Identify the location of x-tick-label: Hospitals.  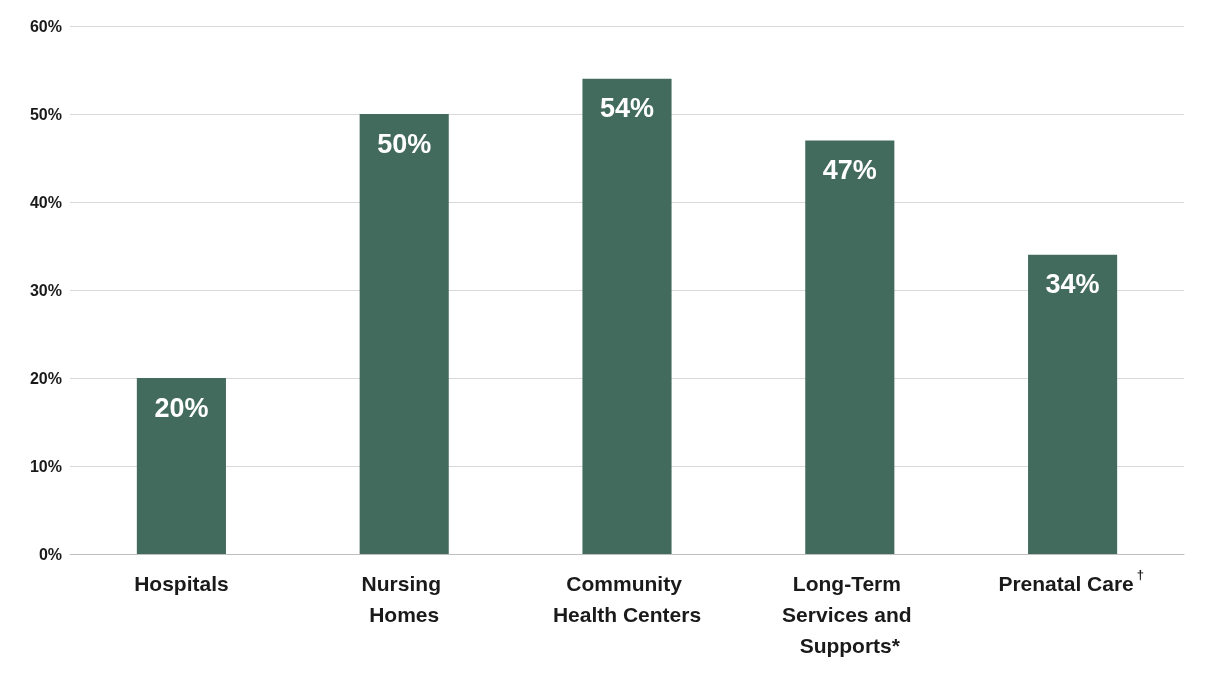
(181, 583).